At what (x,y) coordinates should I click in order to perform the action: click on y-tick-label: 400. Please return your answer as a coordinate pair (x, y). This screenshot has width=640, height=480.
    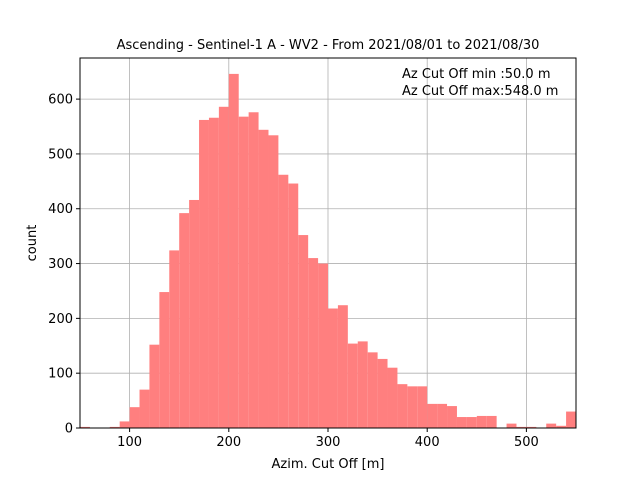
    Looking at the image, I should click on (60, 209).